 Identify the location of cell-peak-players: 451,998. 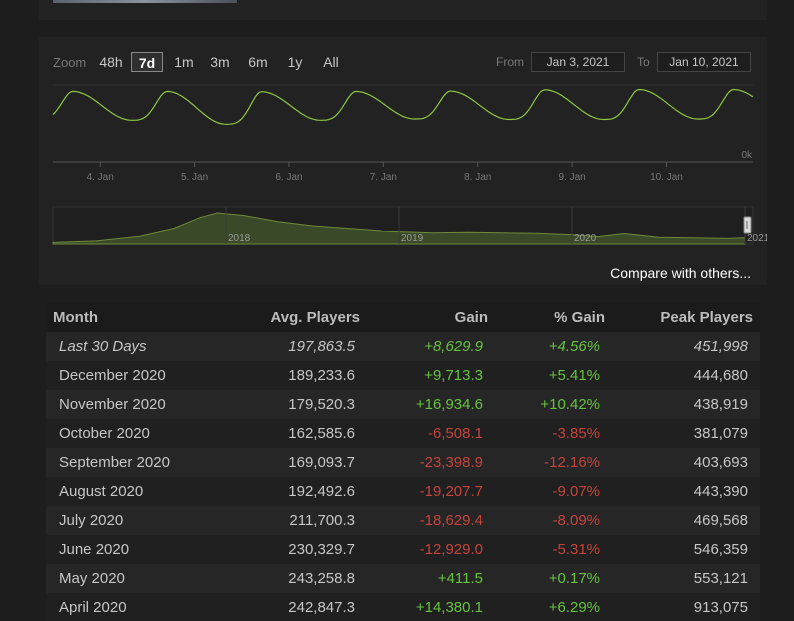
(686, 346).